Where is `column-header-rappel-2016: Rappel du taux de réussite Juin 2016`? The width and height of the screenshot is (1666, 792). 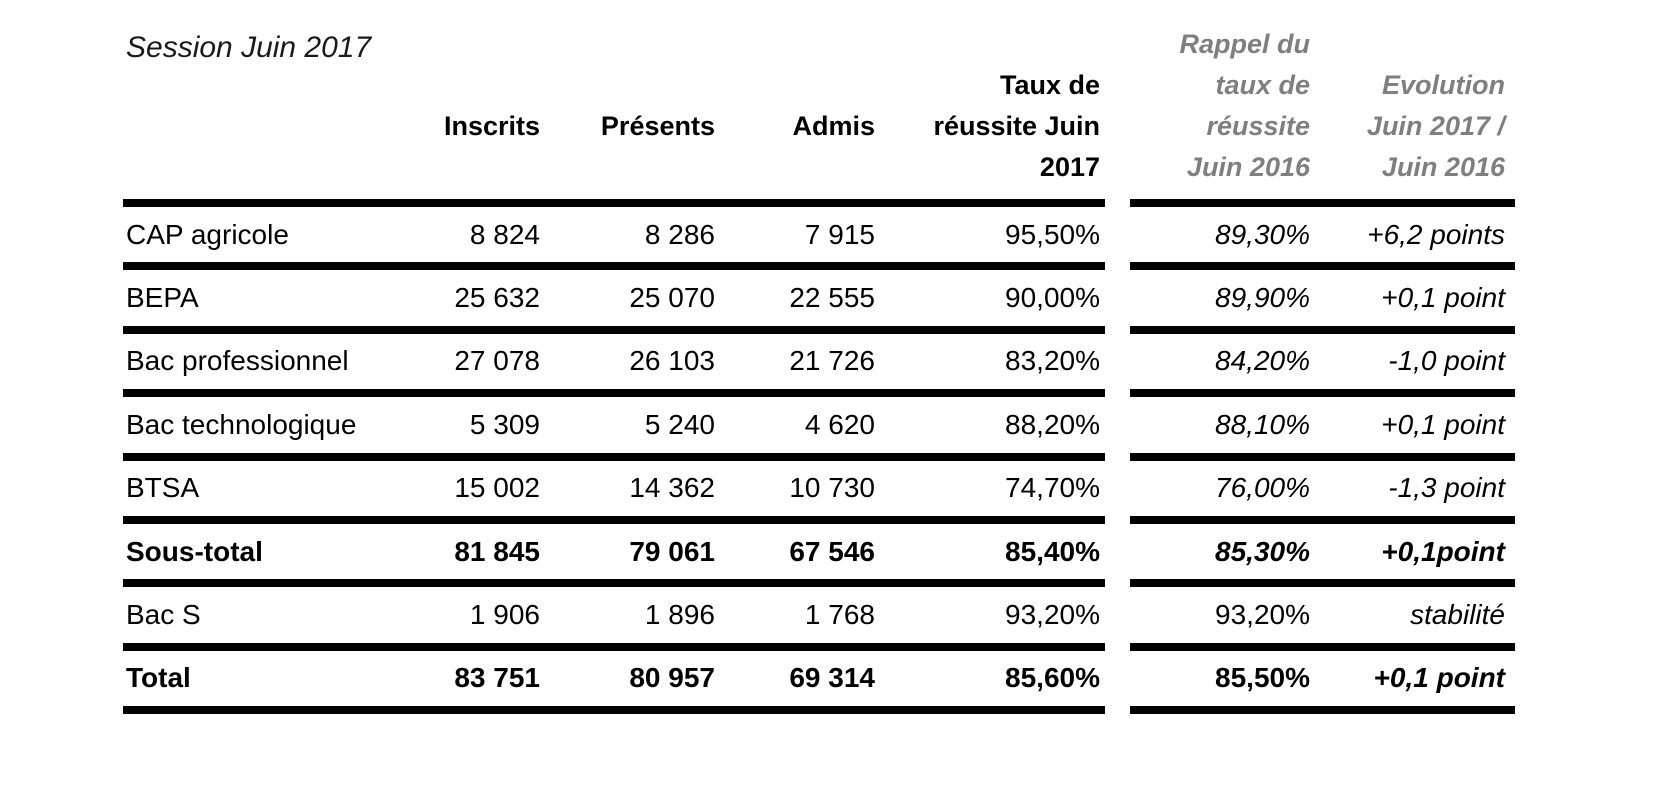
column-header-rappel-2016: Rappel du taux de réussite Juin 2016 is located at coordinates (1244, 105).